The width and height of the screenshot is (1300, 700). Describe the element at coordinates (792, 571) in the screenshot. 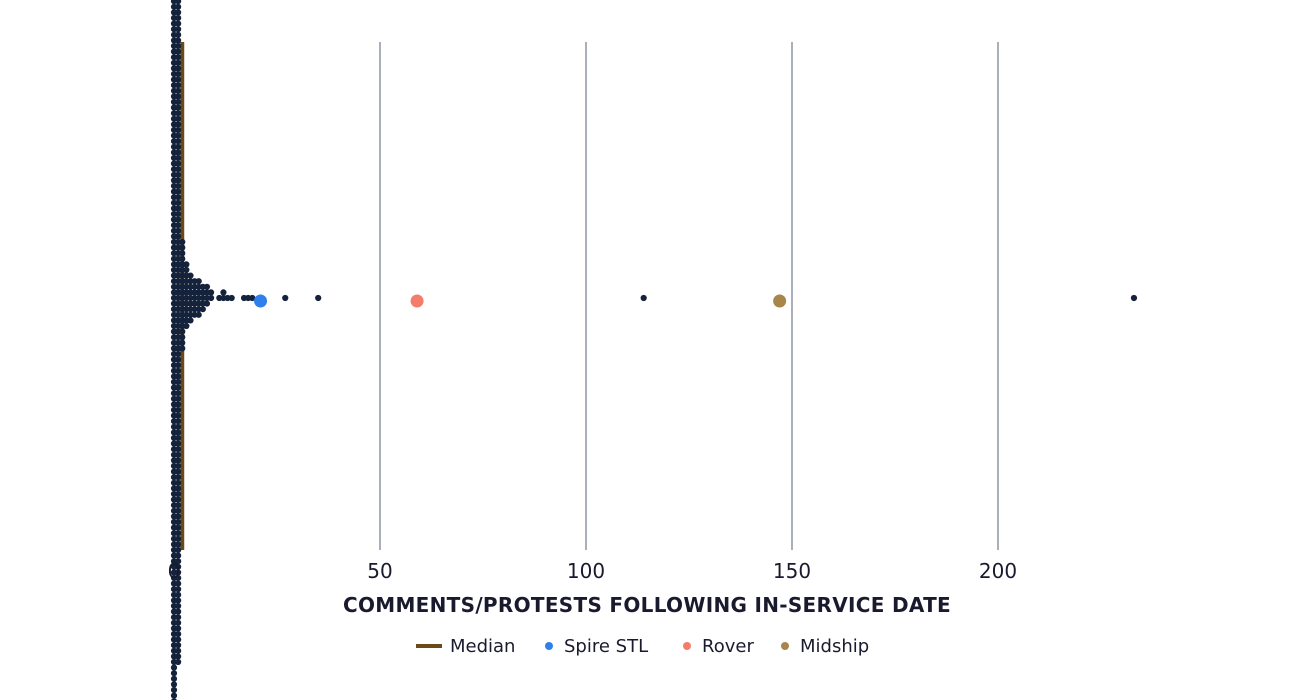

I see `x-tick-label: 150` at that location.